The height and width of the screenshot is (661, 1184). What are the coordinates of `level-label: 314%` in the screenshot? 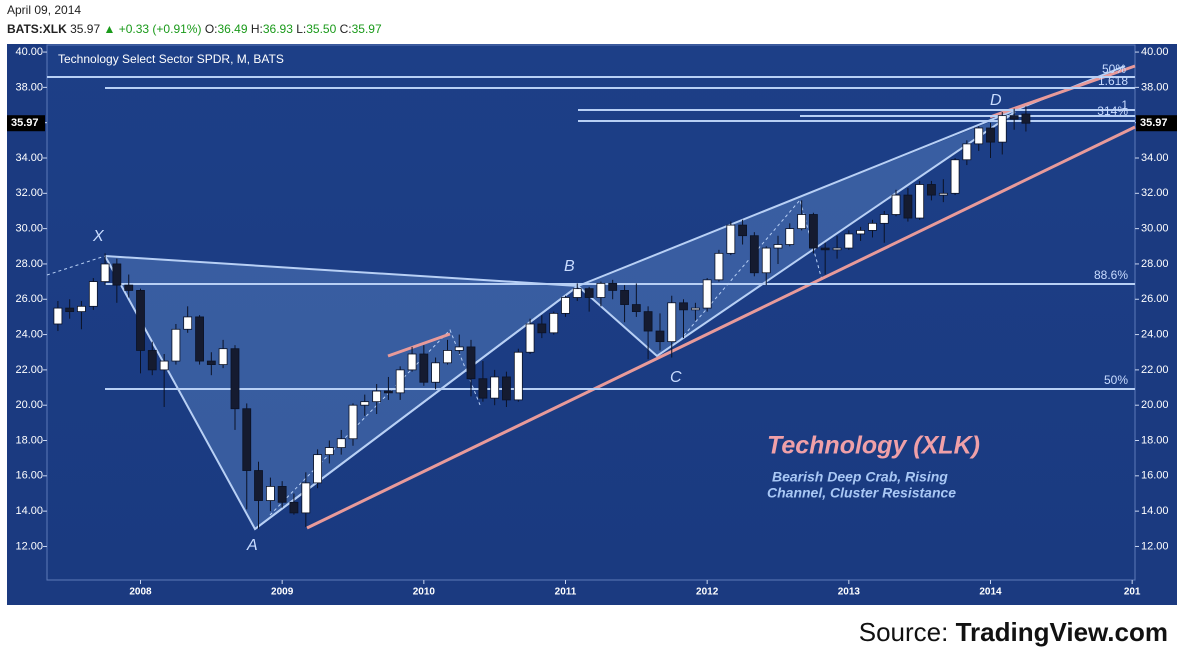 It's located at (1112, 111).